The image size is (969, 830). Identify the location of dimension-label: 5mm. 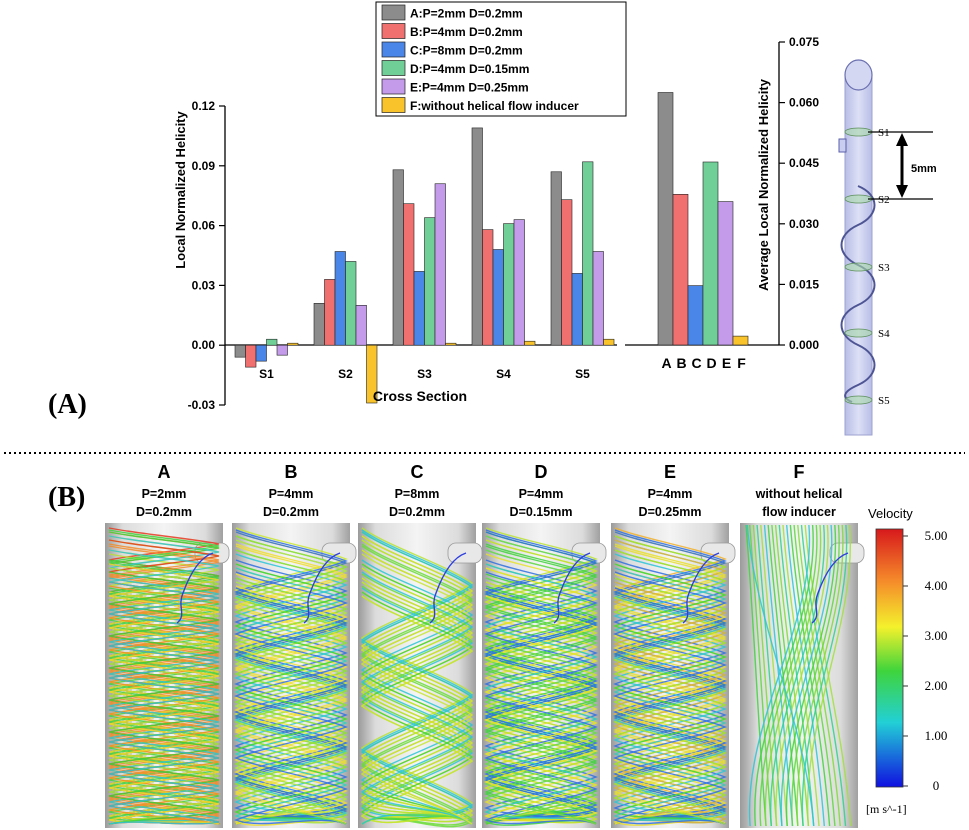
(924, 169).